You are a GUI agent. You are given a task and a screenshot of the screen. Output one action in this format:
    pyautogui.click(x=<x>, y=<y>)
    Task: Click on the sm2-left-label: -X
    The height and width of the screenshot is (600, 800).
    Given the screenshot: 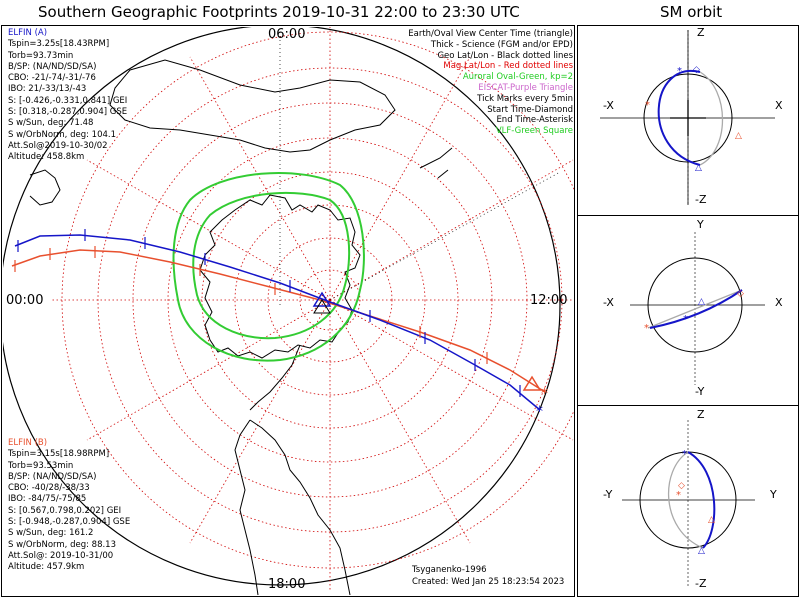 What is the action you would take?
    pyautogui.click(x=608, y=302)
    